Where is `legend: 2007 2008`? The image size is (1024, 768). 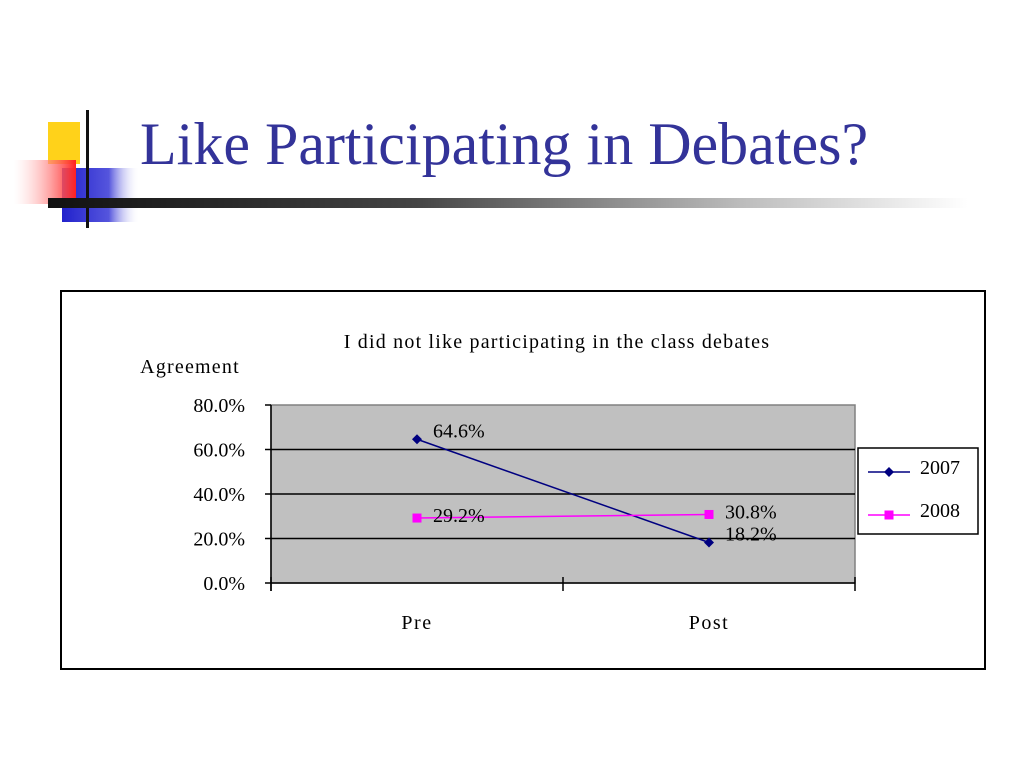 legend: 2007 2008 is located at coordinates (918, 491).